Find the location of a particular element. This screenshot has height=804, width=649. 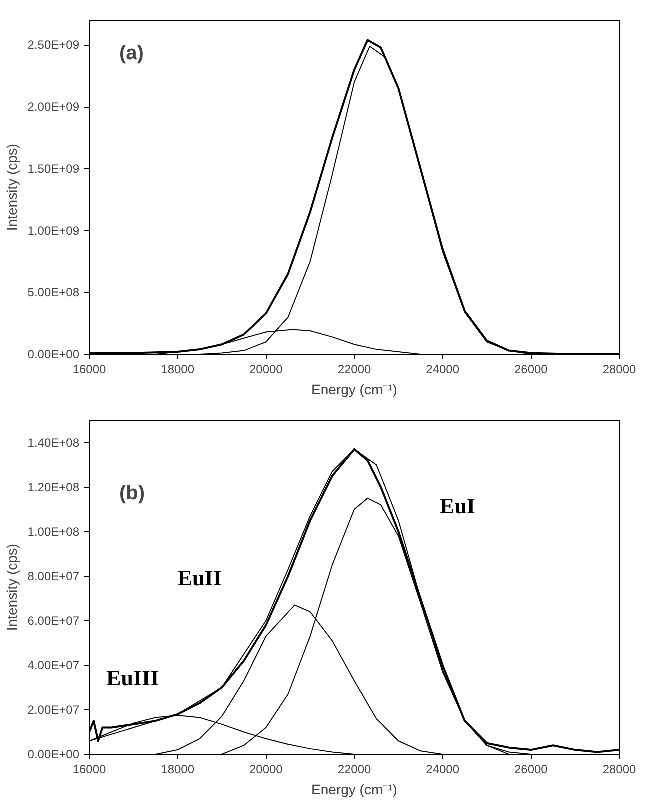

y-tick-label: 1.20E+08 is located at coordinates (54, 487).